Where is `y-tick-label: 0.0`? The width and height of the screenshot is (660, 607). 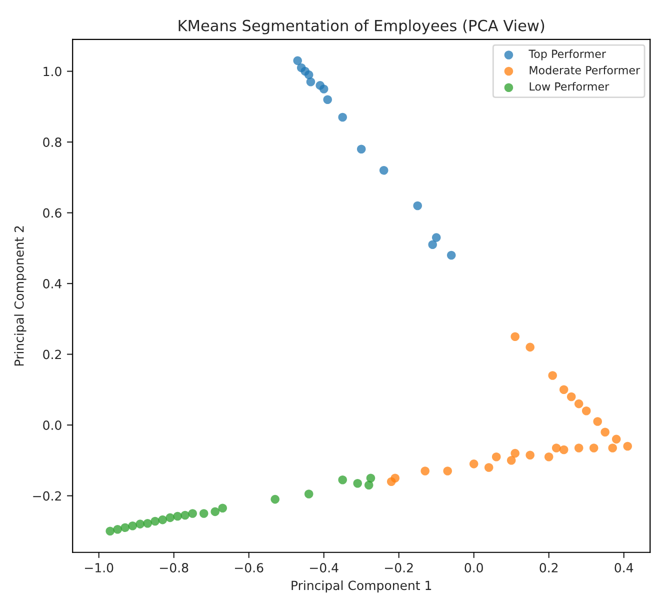 y-tick-label: 0.0 is located at coordinates (52, 425).